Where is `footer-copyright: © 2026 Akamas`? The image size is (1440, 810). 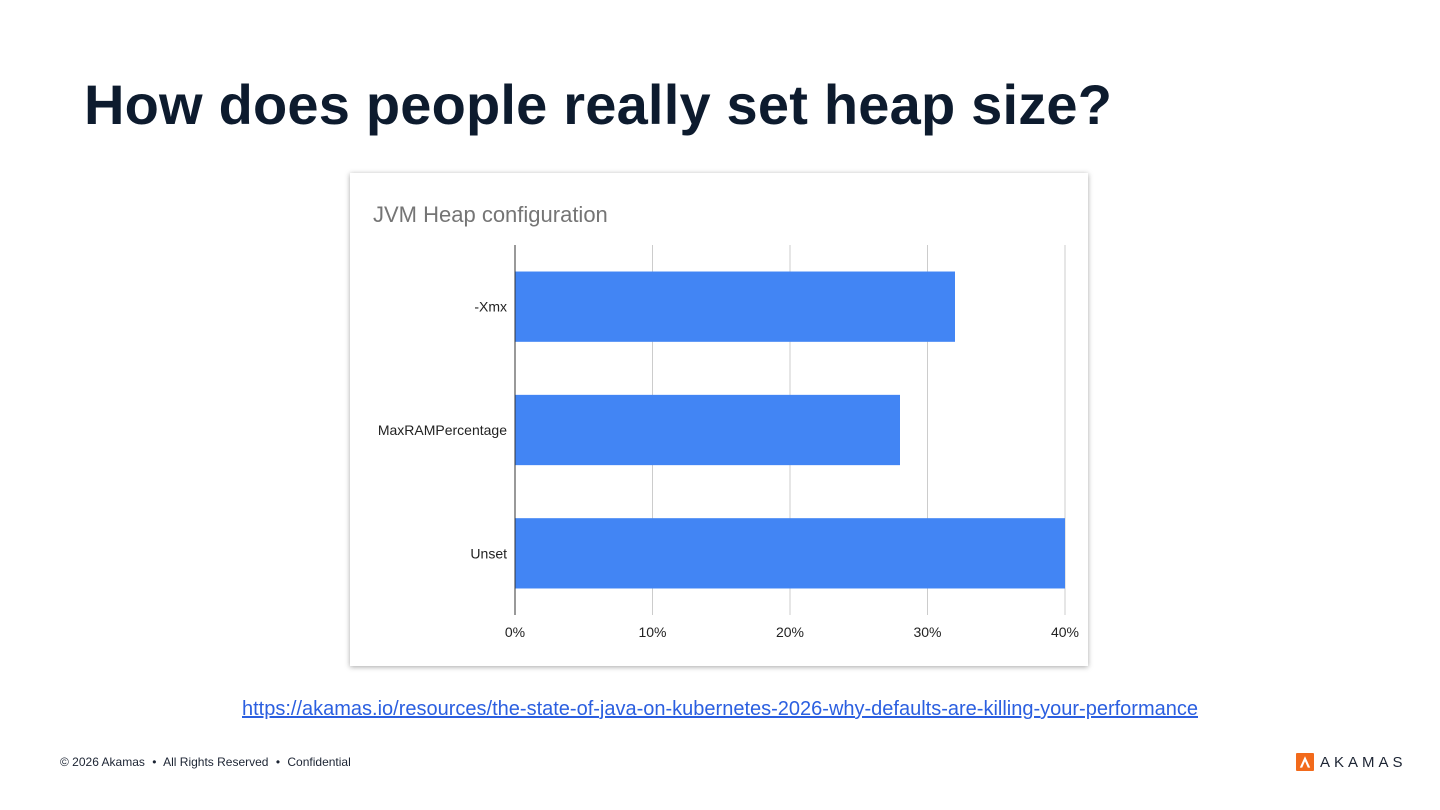
footer-copyright: © 2026 Akamas is located at coordinates (102, 762).